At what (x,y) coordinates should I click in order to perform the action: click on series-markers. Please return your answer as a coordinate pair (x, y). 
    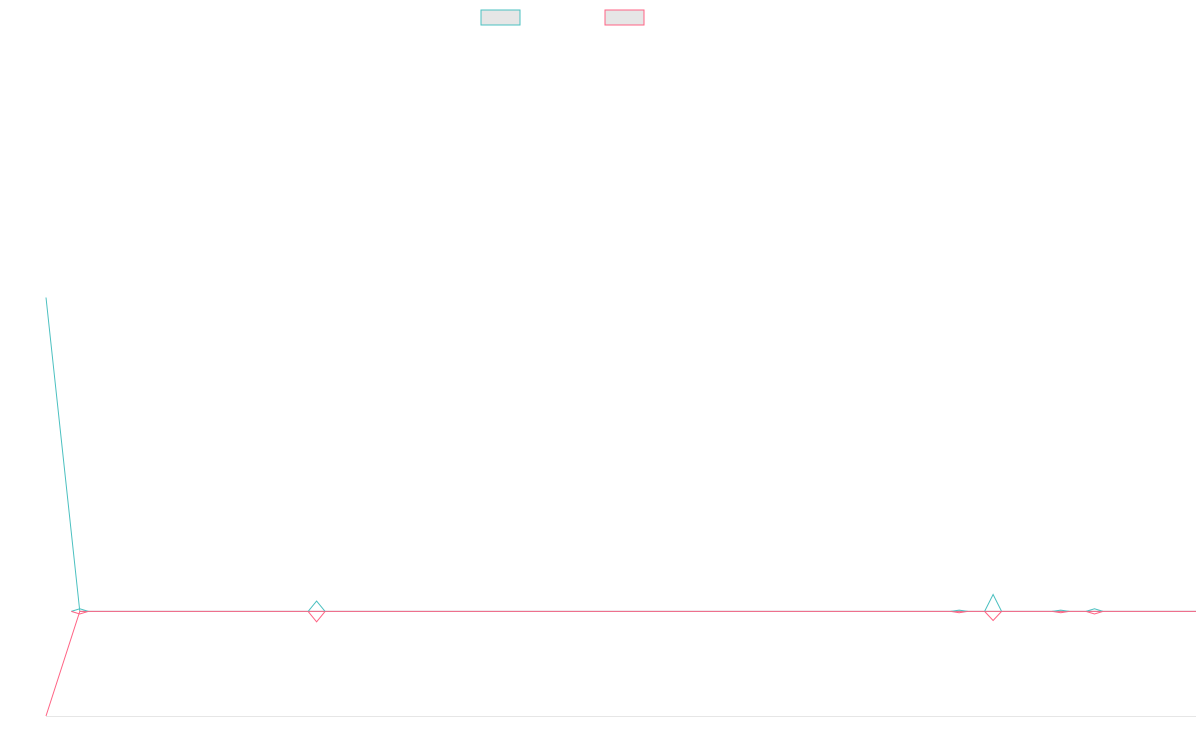
    Looking at the image, I should click on (587, 608).